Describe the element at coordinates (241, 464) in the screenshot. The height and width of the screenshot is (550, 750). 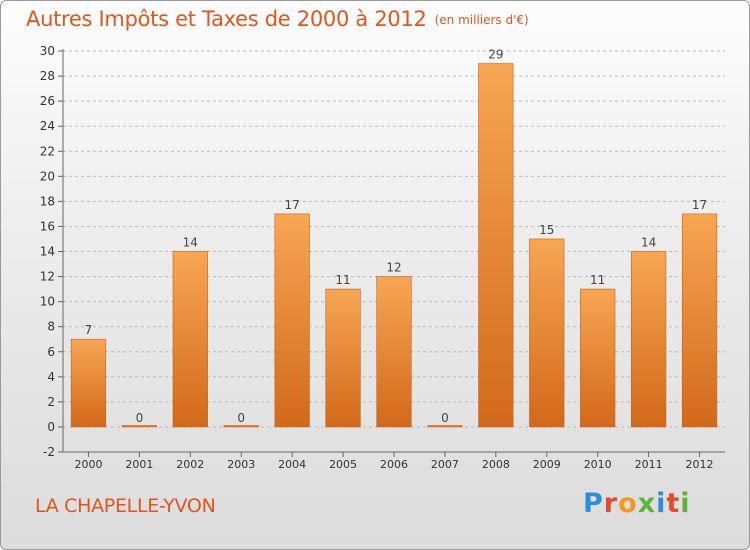
I see `x-tick-label-2003: 2003` at that location.